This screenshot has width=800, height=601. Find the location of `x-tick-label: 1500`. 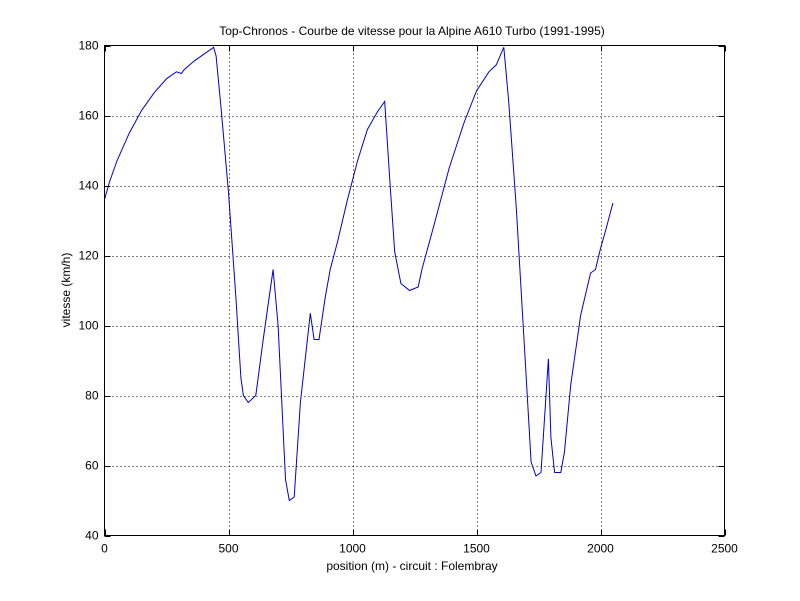

x-tick-label: 1500 is located at coordinates (476, 549).